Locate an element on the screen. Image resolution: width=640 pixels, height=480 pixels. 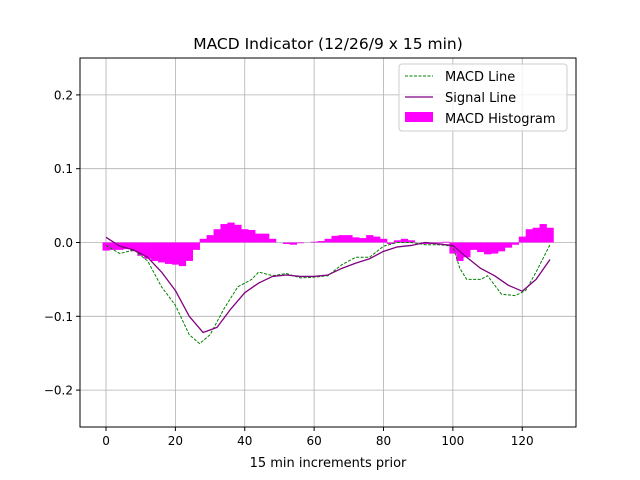
y-tick-label: −0.1 is located at coordinates (58, 317).